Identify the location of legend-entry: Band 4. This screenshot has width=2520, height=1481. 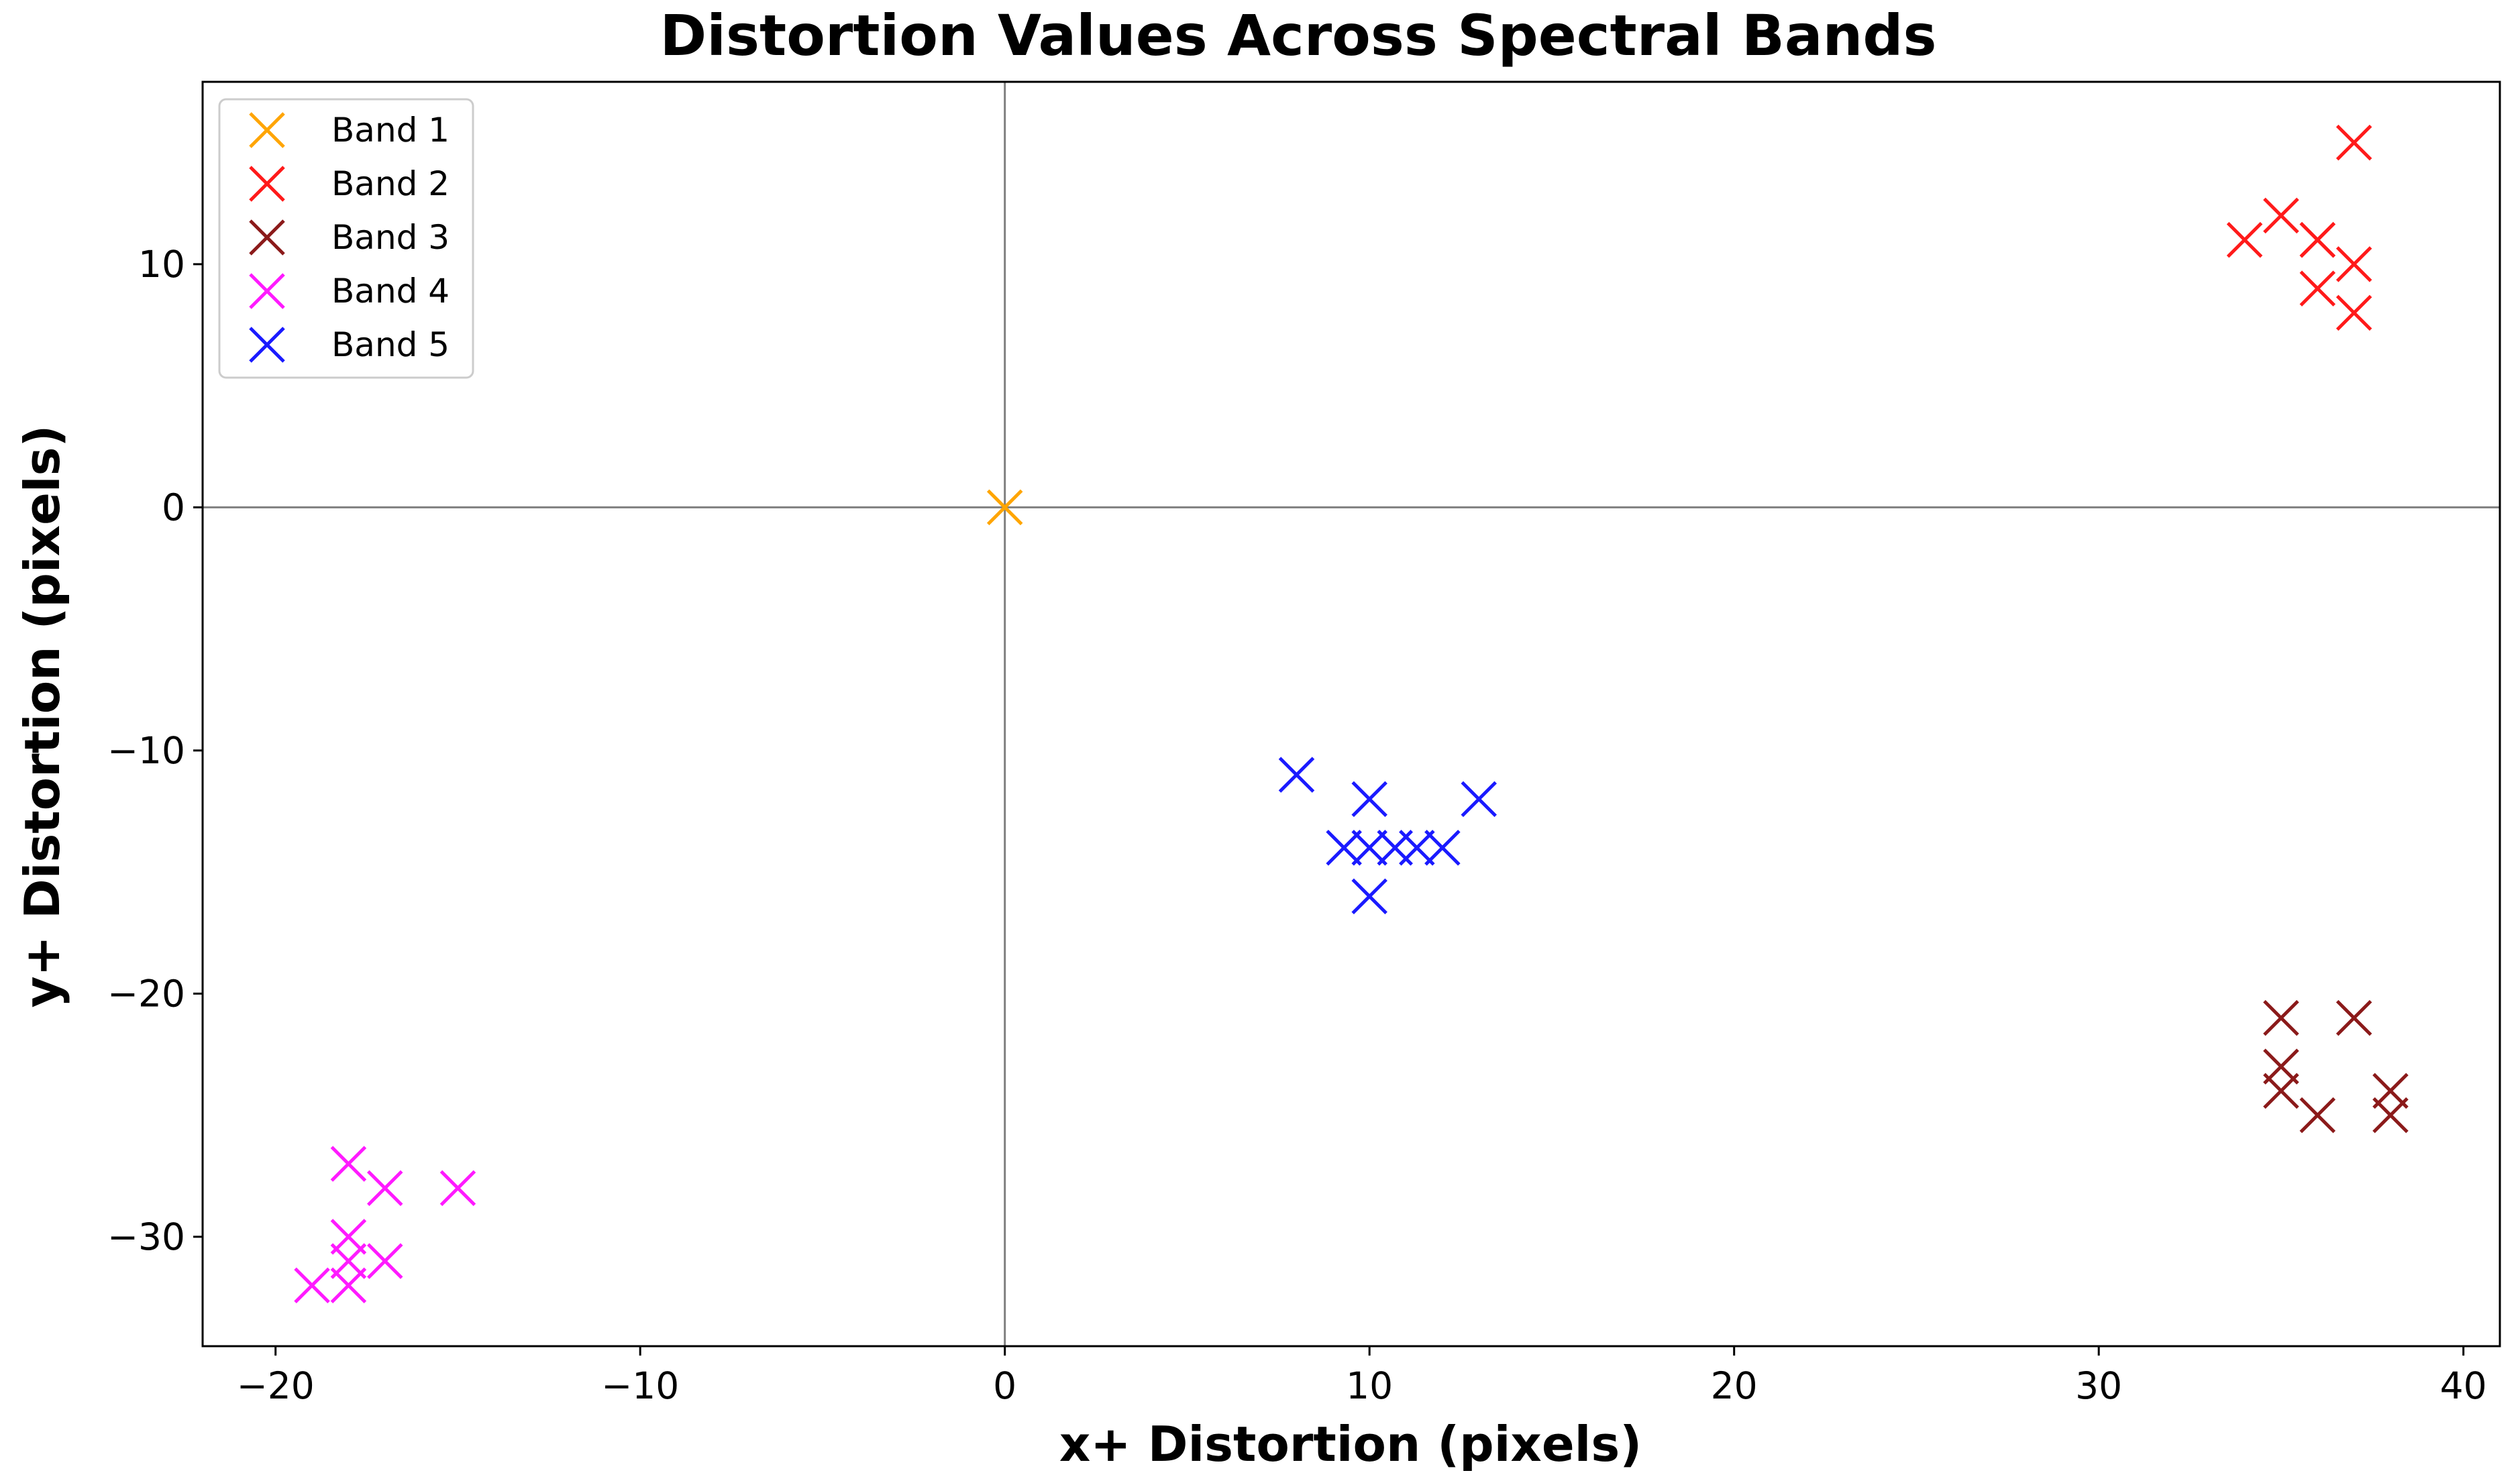
(350, 291).